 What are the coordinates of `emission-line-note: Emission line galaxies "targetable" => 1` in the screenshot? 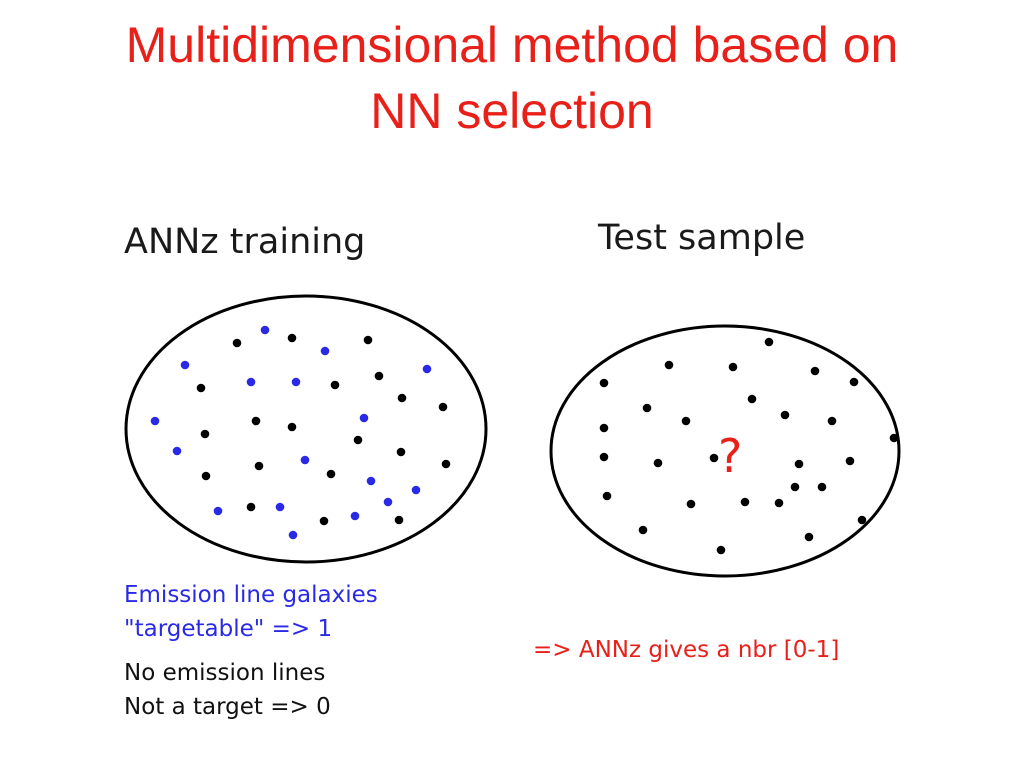 It's located at (251, 612).